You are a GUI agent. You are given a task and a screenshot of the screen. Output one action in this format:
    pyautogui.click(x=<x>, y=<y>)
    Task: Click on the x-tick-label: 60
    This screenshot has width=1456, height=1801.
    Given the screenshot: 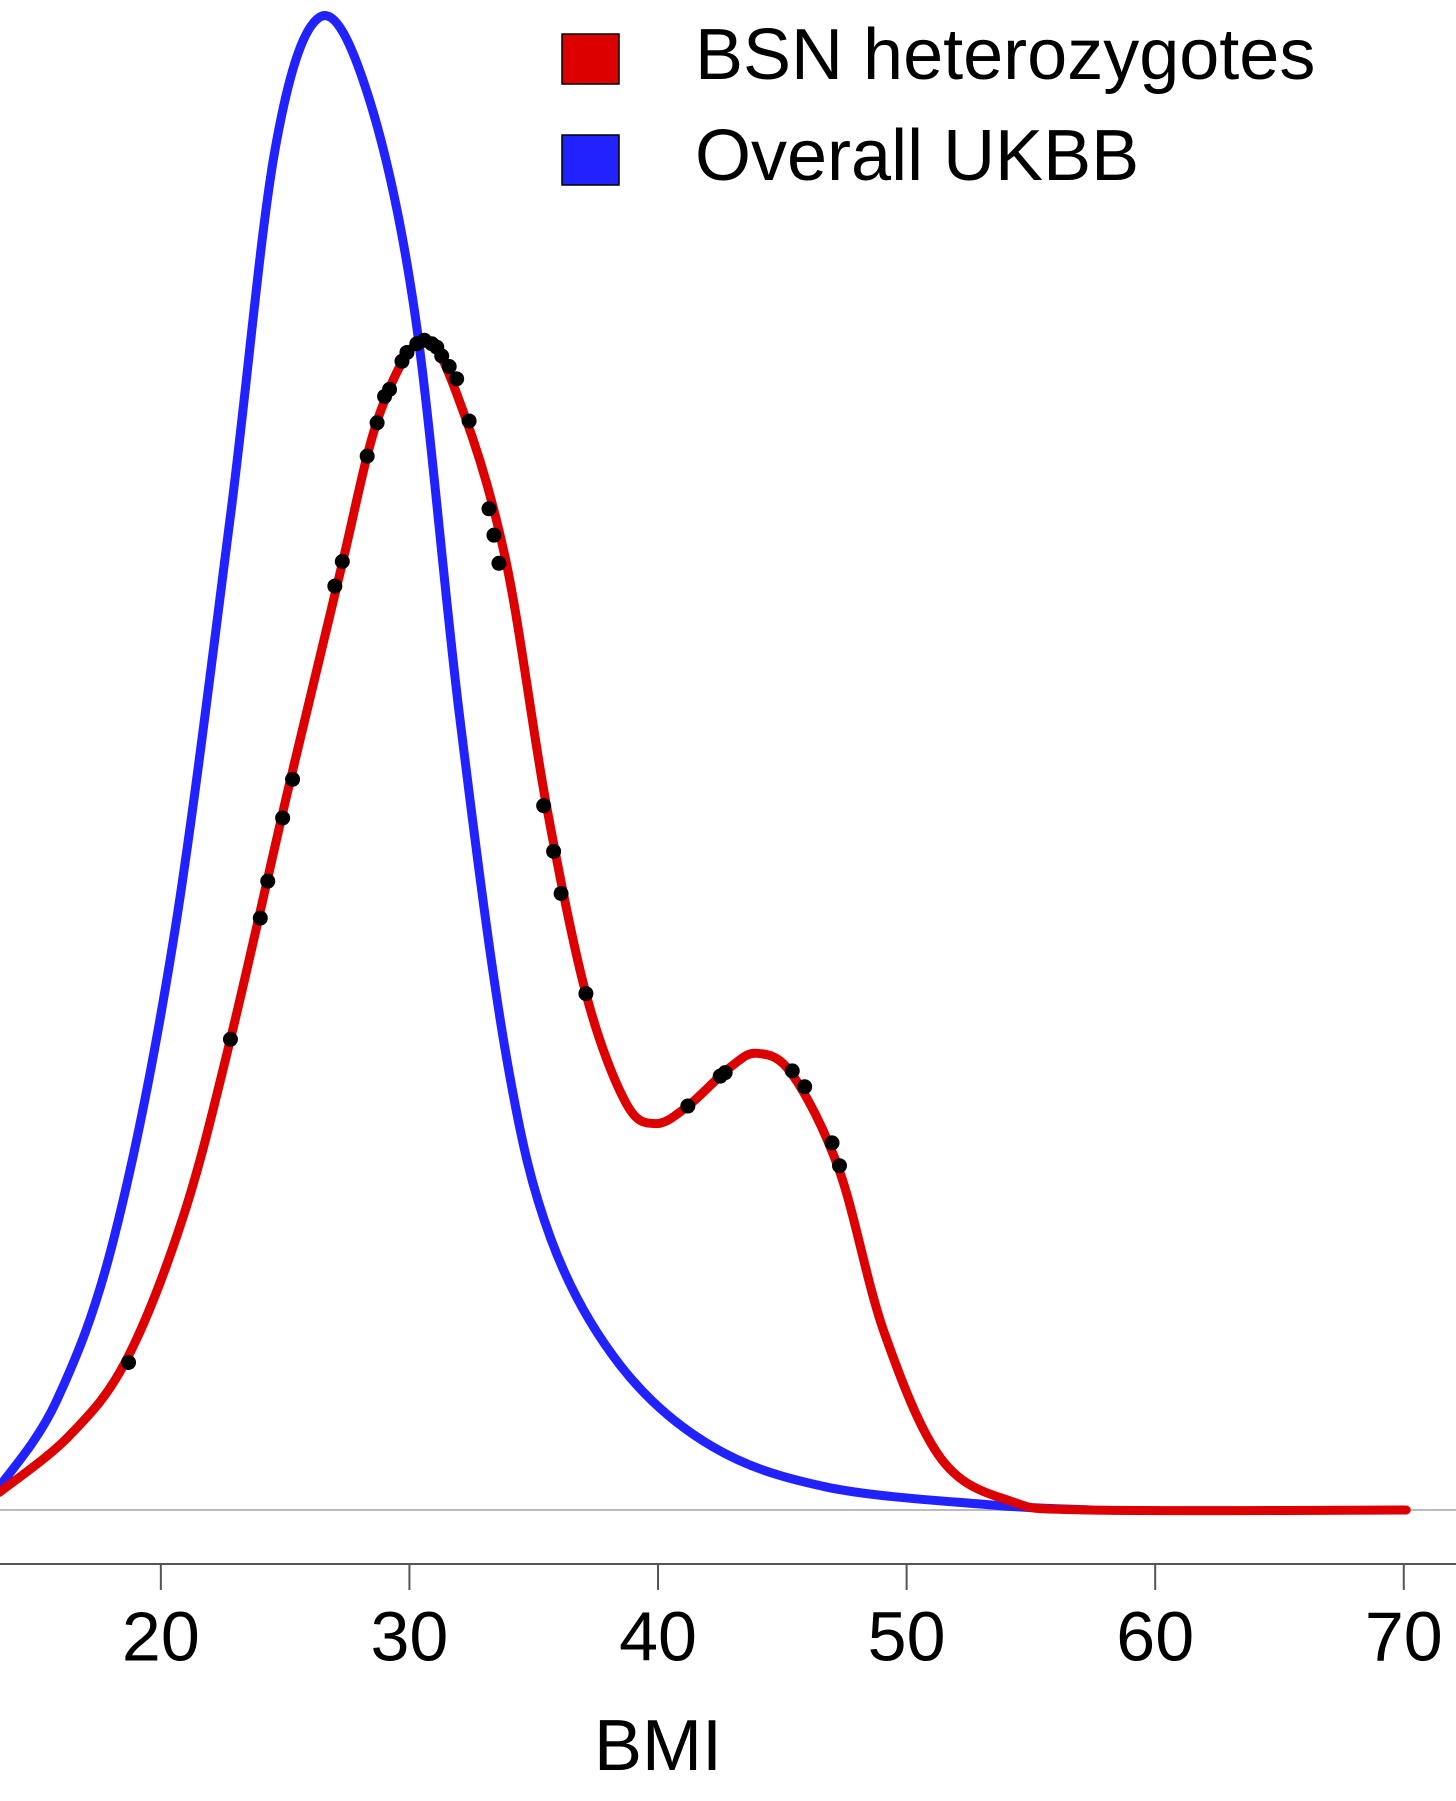 What is the action you would take?
    pyautogui.click(x=1155, y=1636)
    